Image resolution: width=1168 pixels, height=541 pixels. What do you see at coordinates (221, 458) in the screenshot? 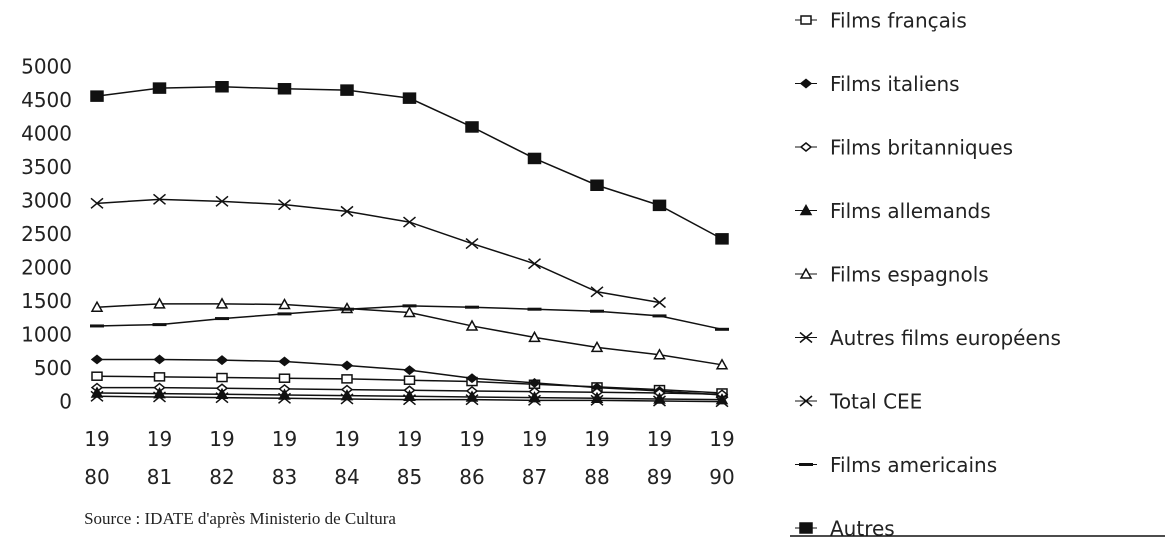
I see `x-tick-label: 19 82` at bounding box center [221, 458].